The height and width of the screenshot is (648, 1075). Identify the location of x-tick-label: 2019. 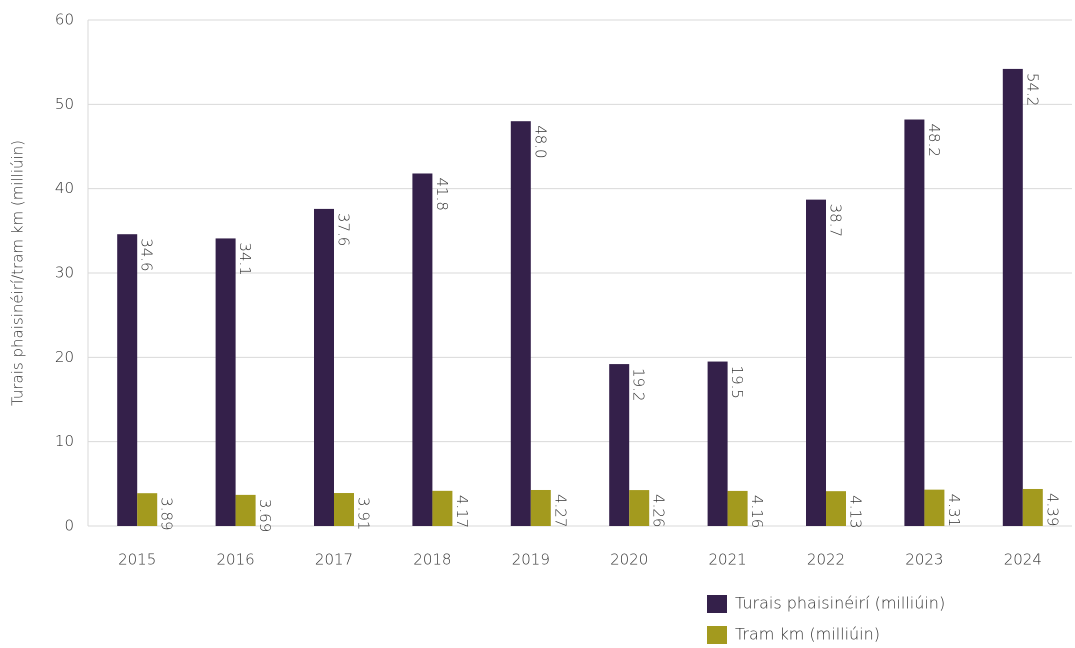
(531, 560).